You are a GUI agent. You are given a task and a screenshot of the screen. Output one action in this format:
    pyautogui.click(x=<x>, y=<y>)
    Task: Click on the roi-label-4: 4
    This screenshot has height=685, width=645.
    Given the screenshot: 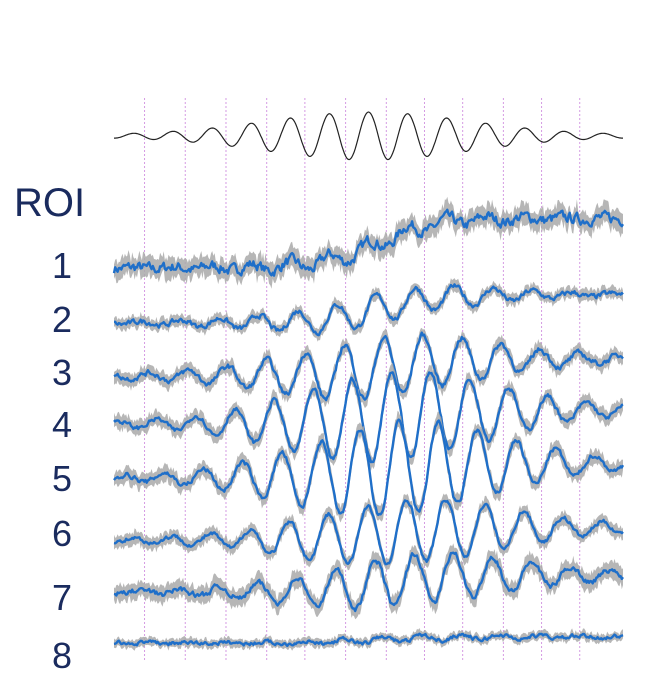 What is the action you would take?
    pyautogui.click(x=62, y=424)
    